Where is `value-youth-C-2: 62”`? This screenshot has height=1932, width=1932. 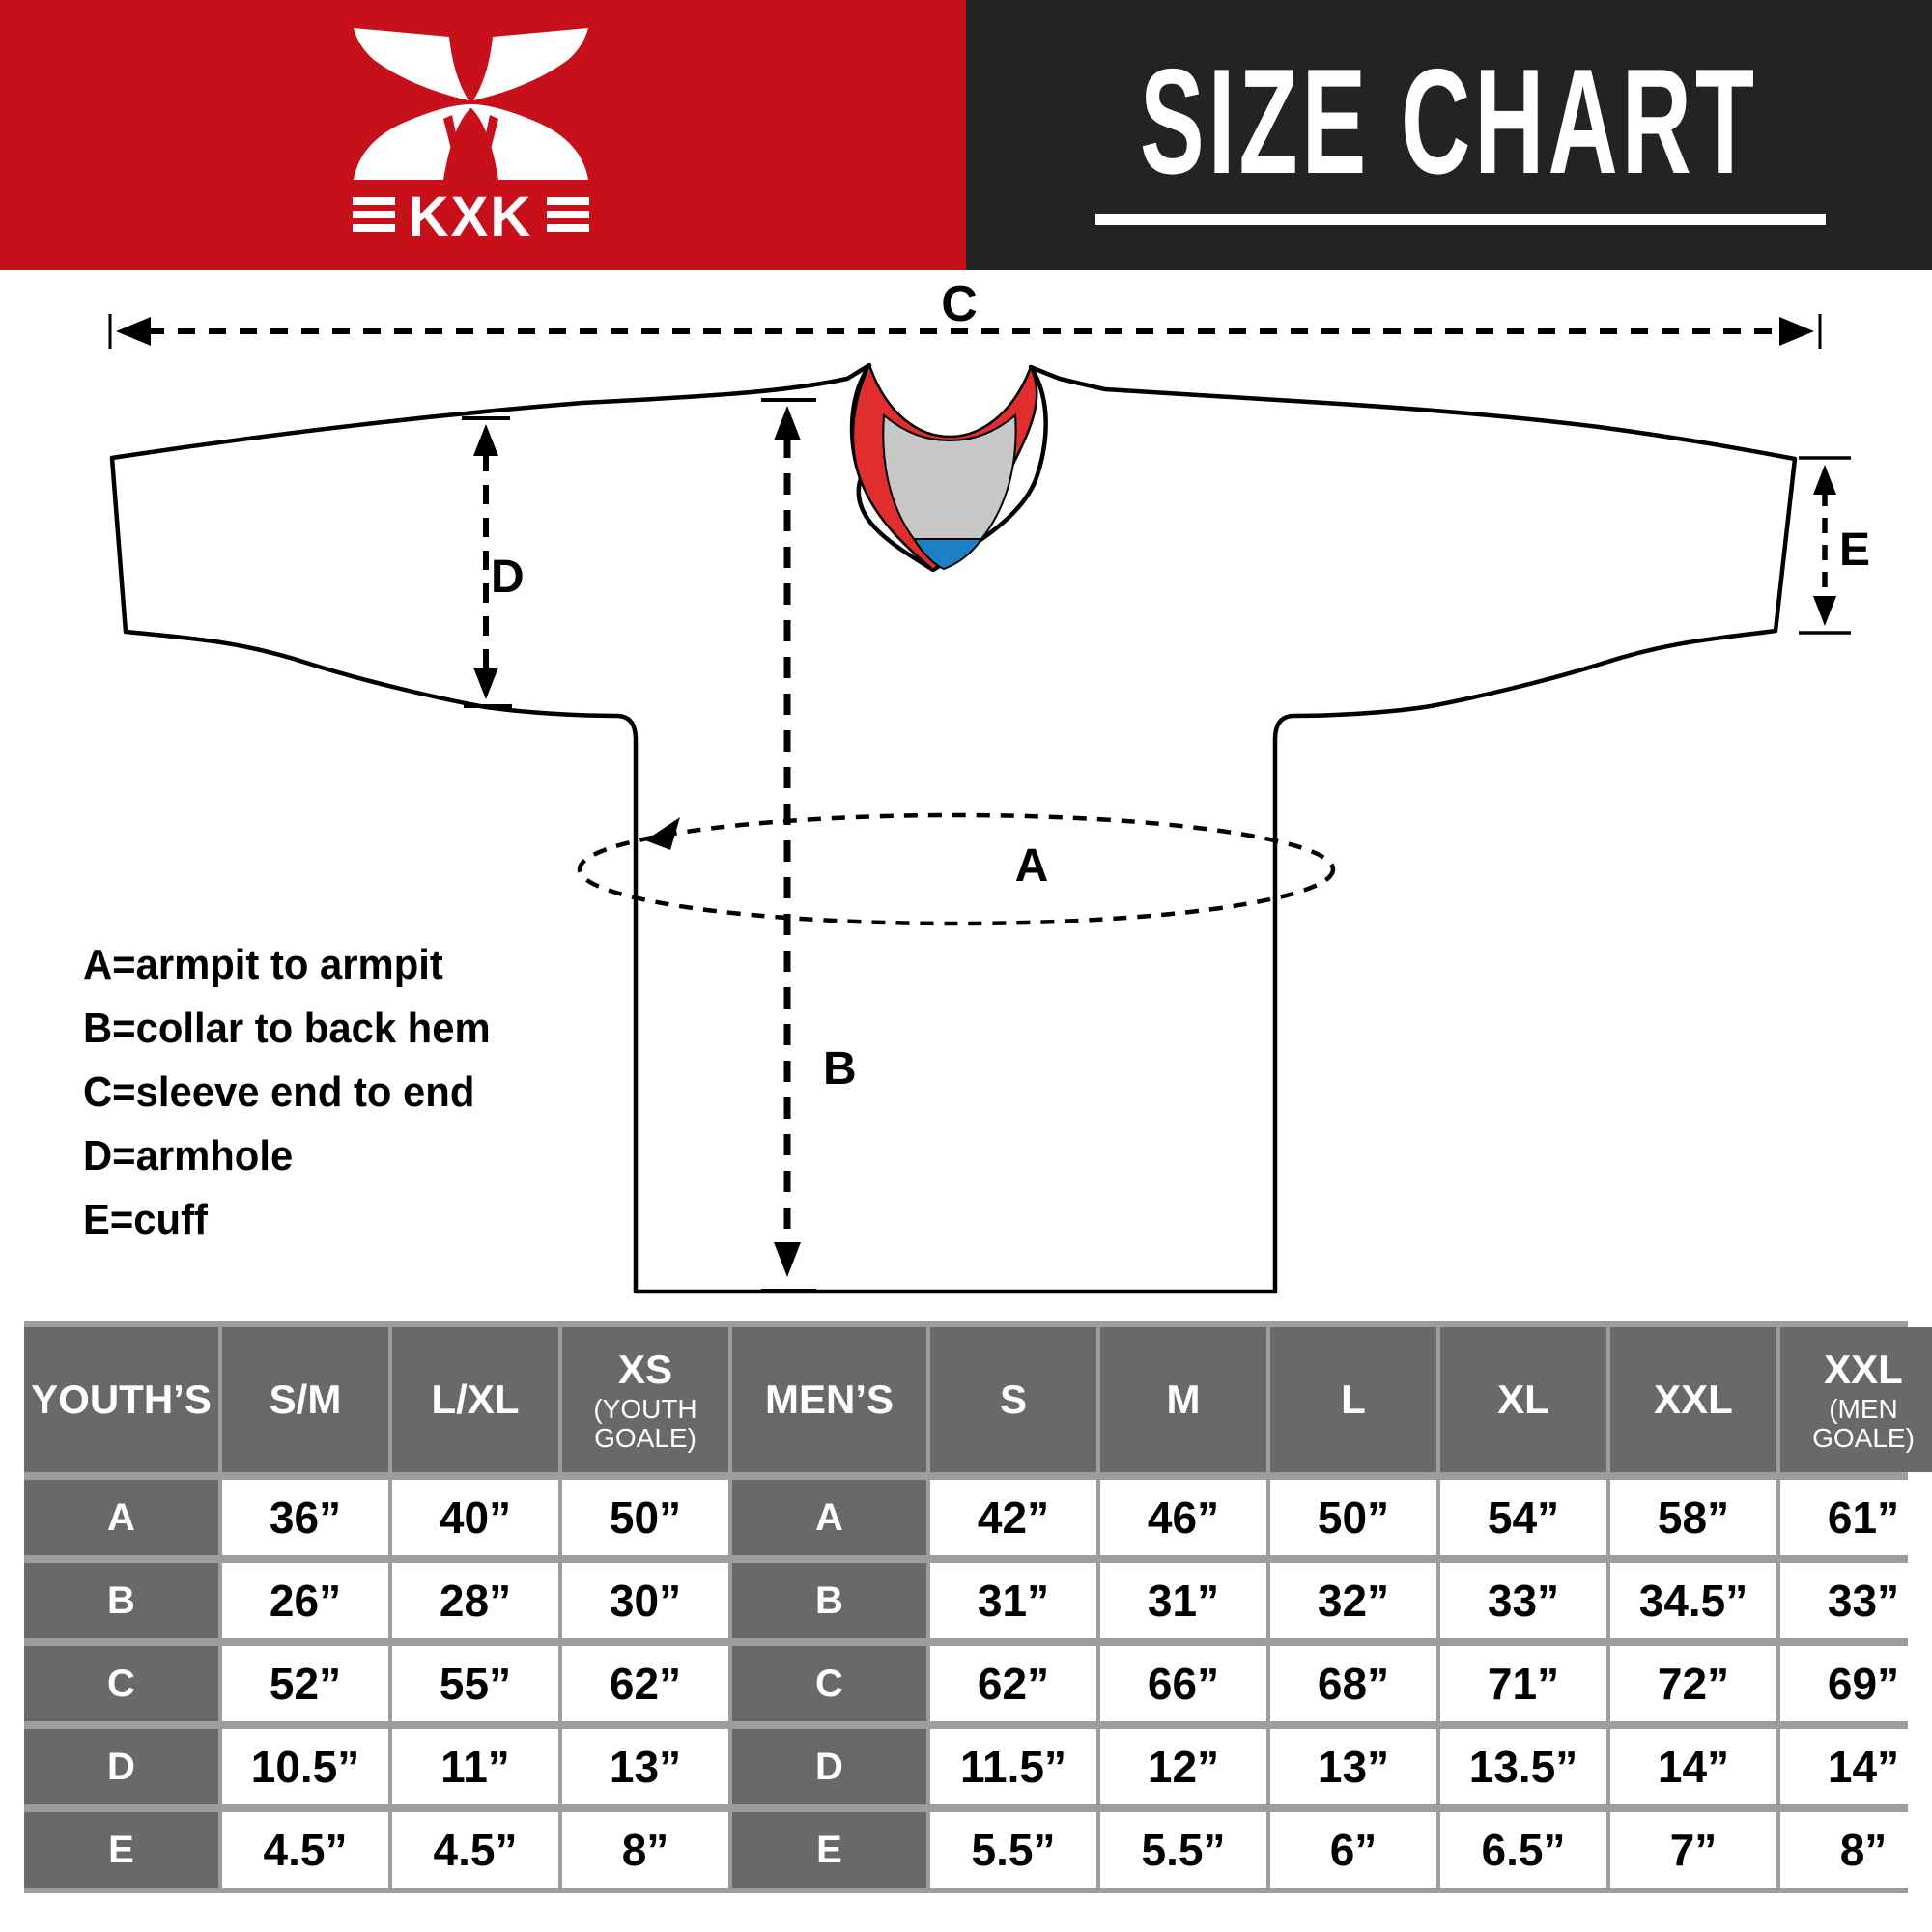 value-youth-C-2: 62” is located at coordinates (645, 1683).